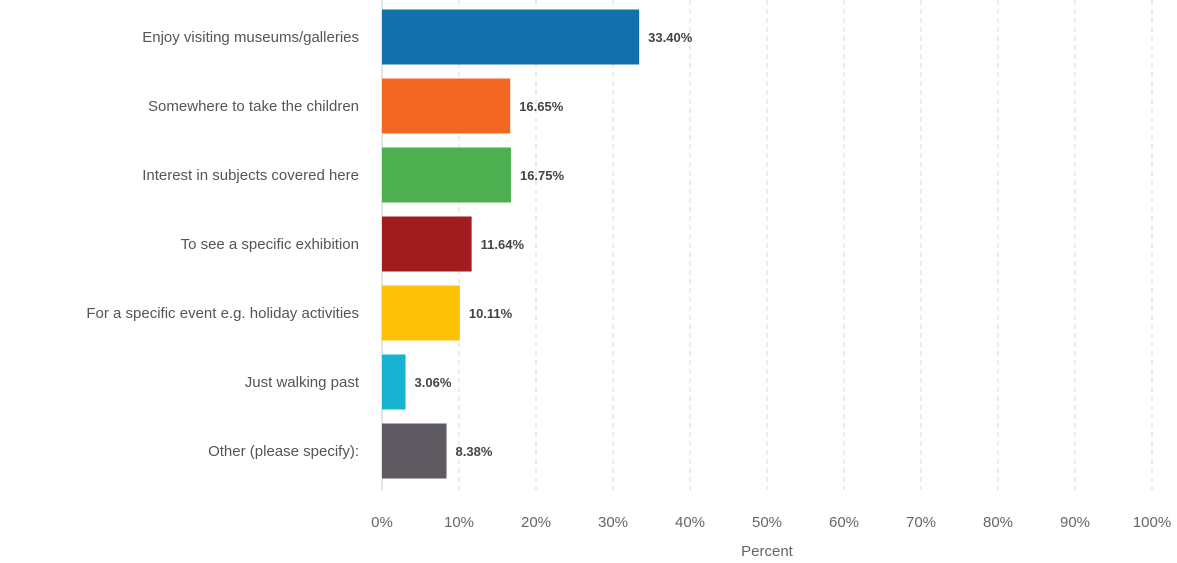  I want to click on x-tick-label: 40%, so click(690, 522).